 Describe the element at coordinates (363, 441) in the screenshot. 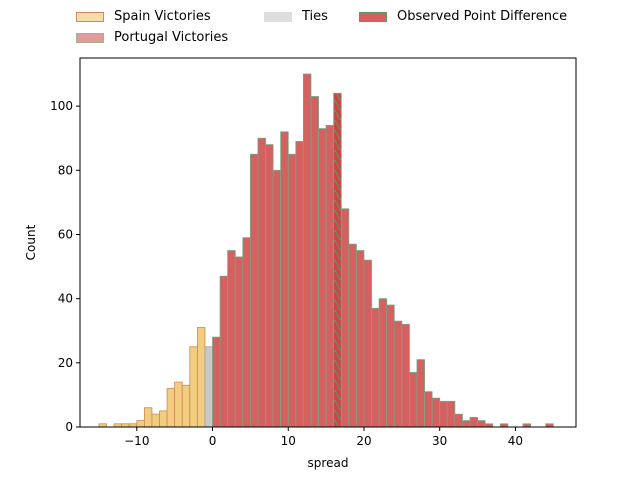

I see `x-tick-label: 20` at that location.